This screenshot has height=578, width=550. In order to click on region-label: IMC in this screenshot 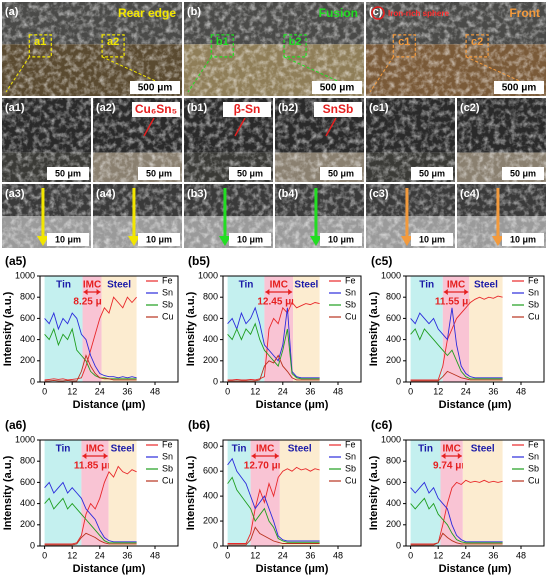, I will do `click(95, 449)`.